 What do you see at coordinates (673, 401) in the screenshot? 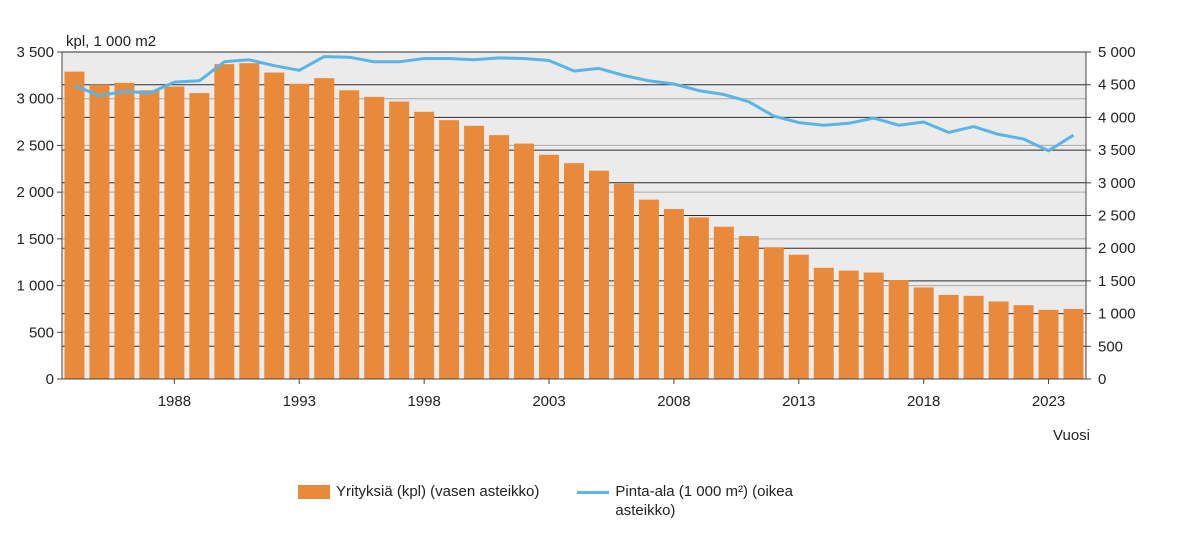
I see `x-tick-label: 2008` at bounding box center [673, 401].